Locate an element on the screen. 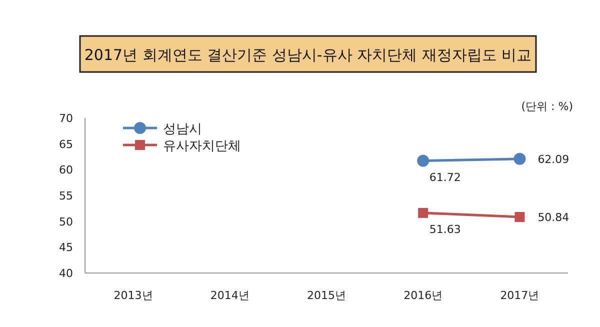 The height and width of the screenshot is (327, 600). y-tick-label: 40 is located at coordinates (66, 273).